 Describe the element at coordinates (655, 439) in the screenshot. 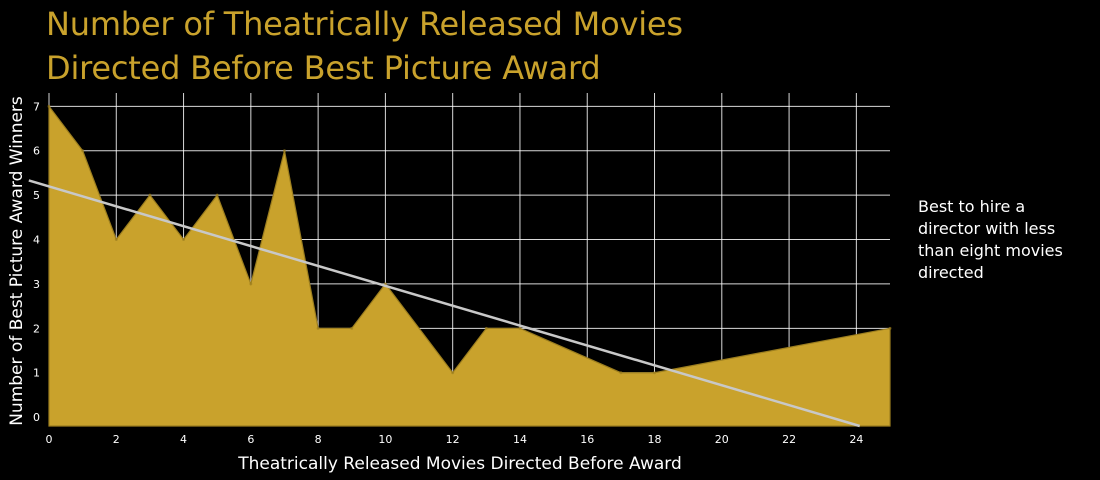

I see `x-tick-label-18: 18` at that location.